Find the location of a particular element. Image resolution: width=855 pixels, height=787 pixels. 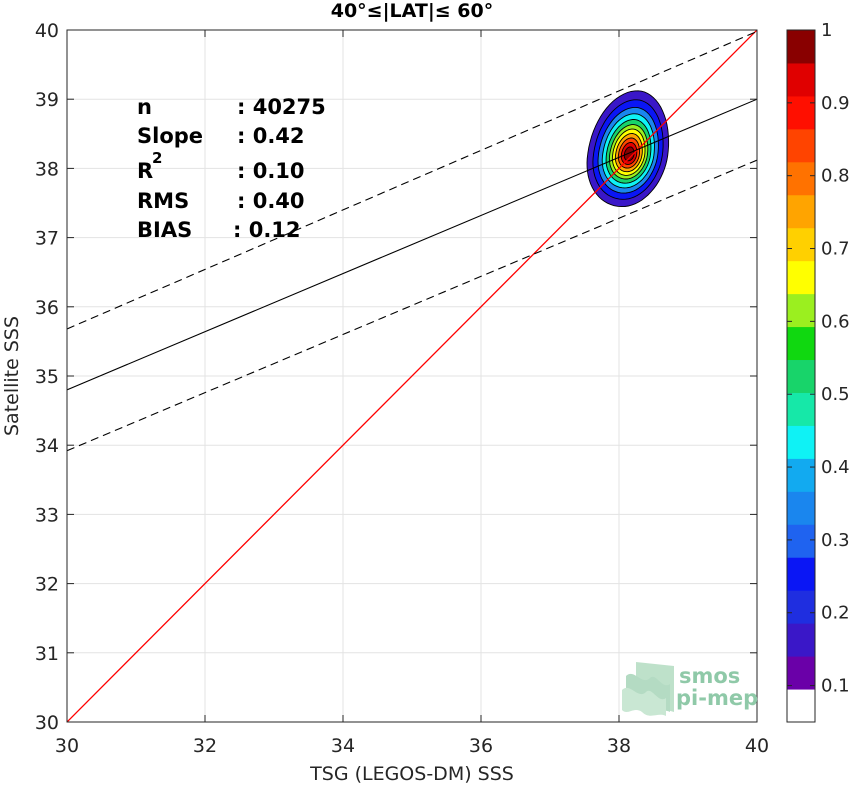

stat-bias-value: : 0.12 is located at coordinates (267, 230).